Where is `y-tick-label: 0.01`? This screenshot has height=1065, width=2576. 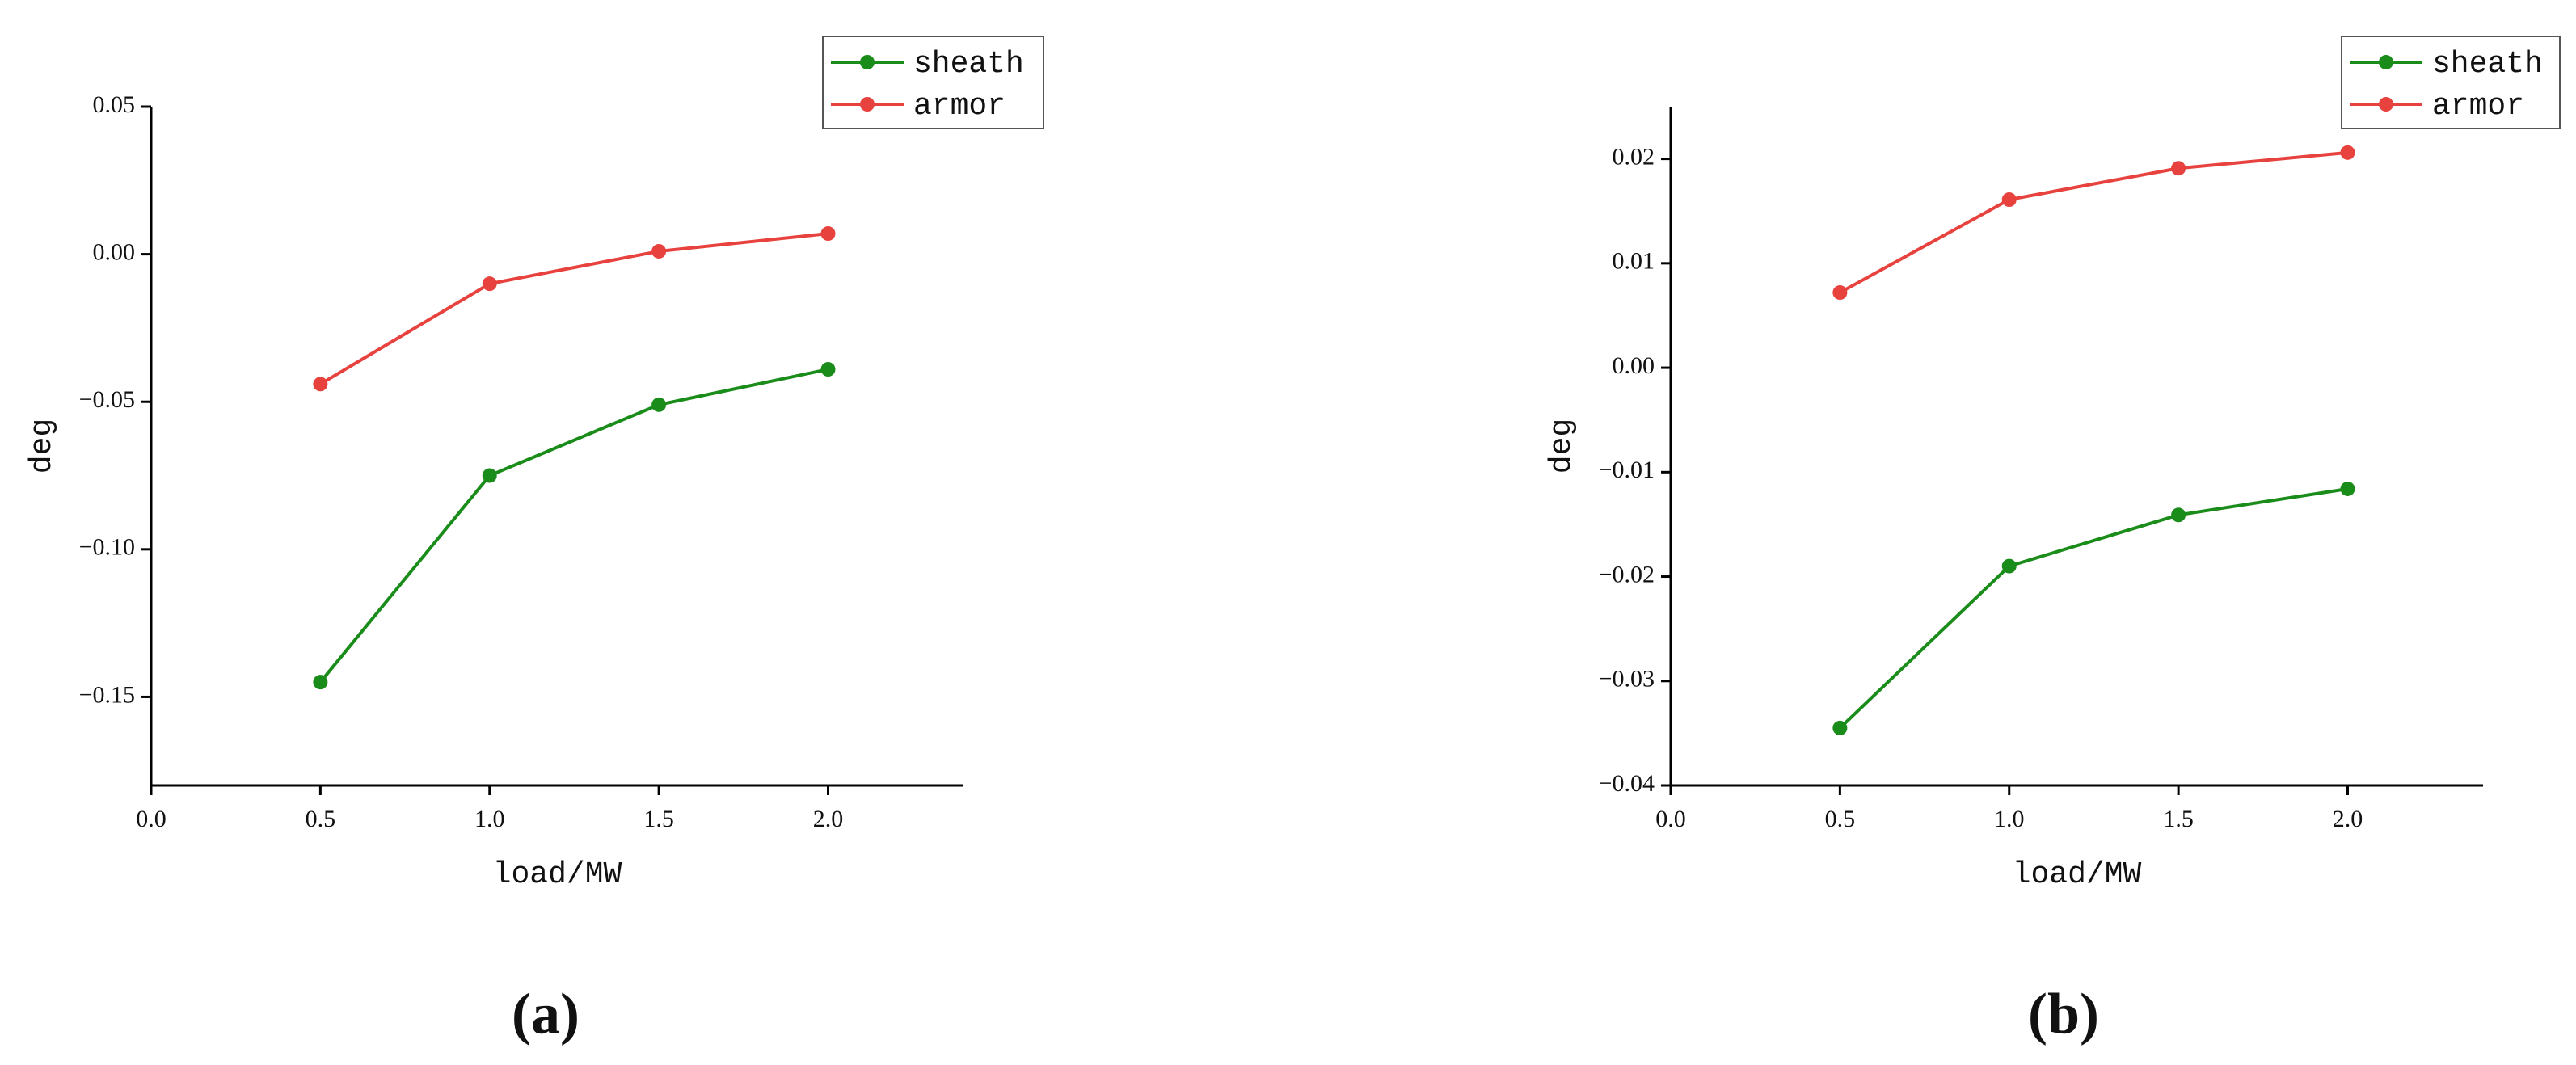 y-tick-label: 0.01 is located at coordinates (1634, 261).